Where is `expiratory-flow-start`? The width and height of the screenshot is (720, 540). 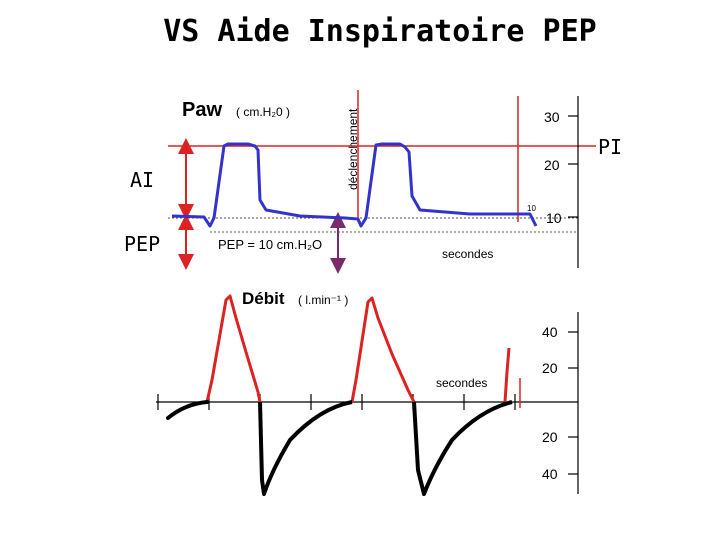 expiratory-flow-start is located at coordinates (187, 410).